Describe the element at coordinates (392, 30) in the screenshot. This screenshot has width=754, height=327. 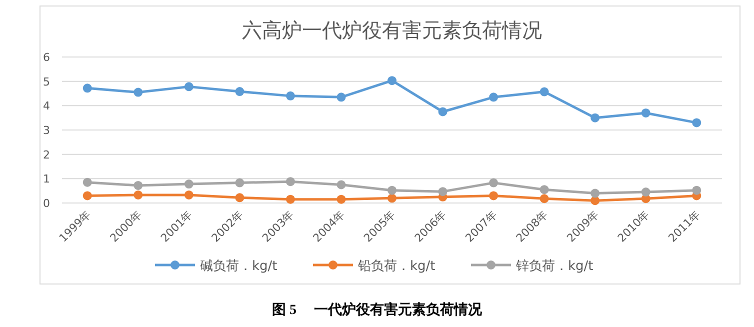
I see `chart-title: 六高炉一代炉役有害元素负荷情况` at that location.